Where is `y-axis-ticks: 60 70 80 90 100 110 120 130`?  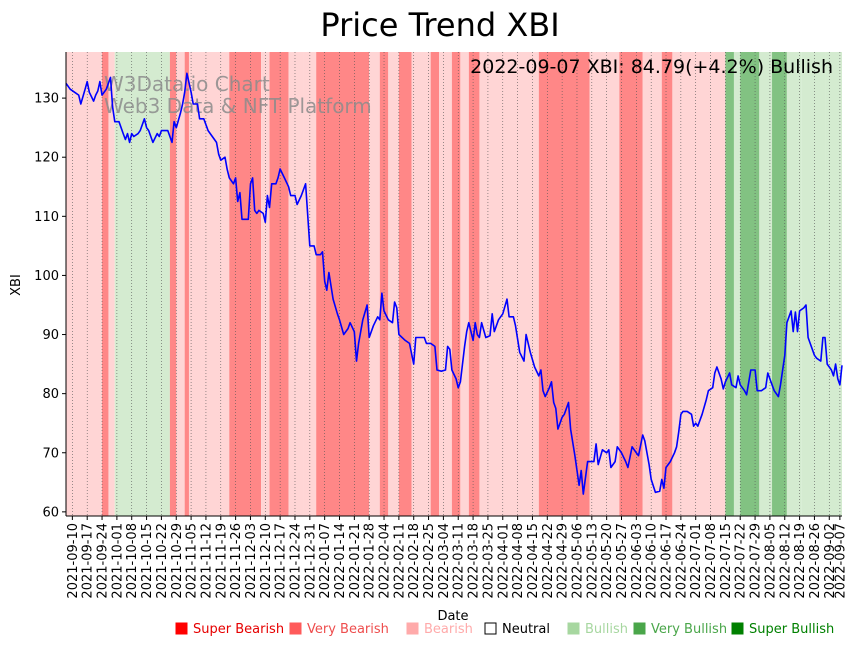
y-axis-ticks: 60 70 80 90 100 110 120 130 is located at coordinates (50, 306).